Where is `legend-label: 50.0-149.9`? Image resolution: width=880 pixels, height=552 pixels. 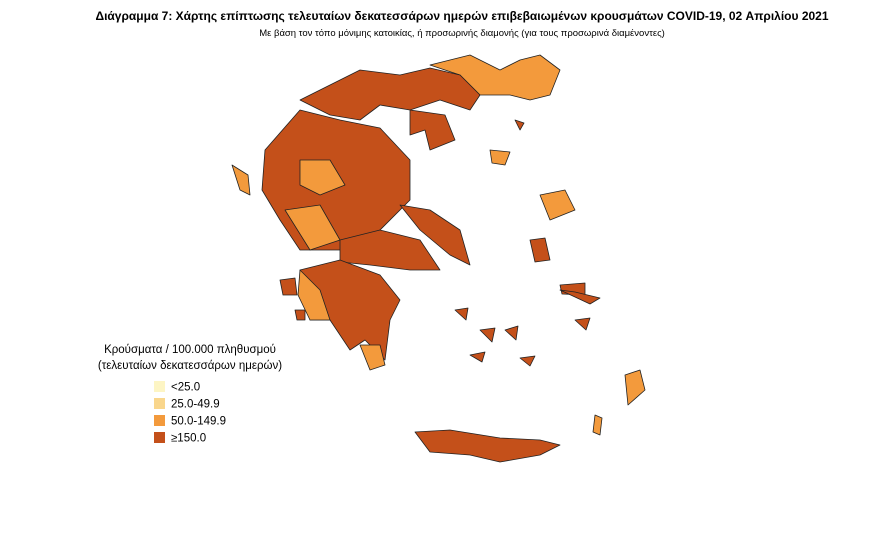
legend-label: 50.0-149.9 is located at coordinates (198, 422).